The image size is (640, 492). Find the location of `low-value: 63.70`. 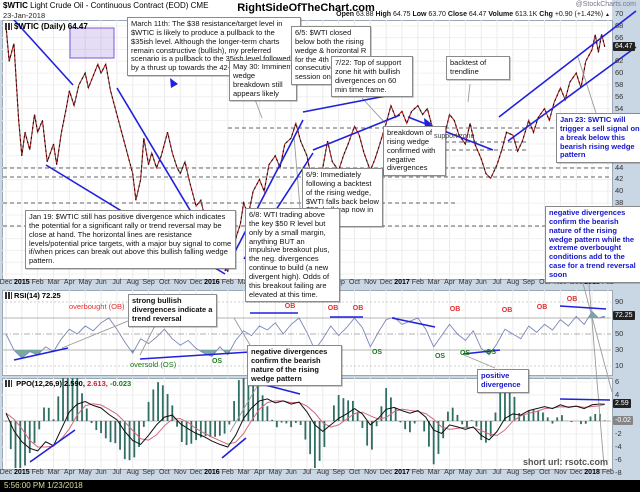

low-value: 63.70 is located at coordinates (437, 14).